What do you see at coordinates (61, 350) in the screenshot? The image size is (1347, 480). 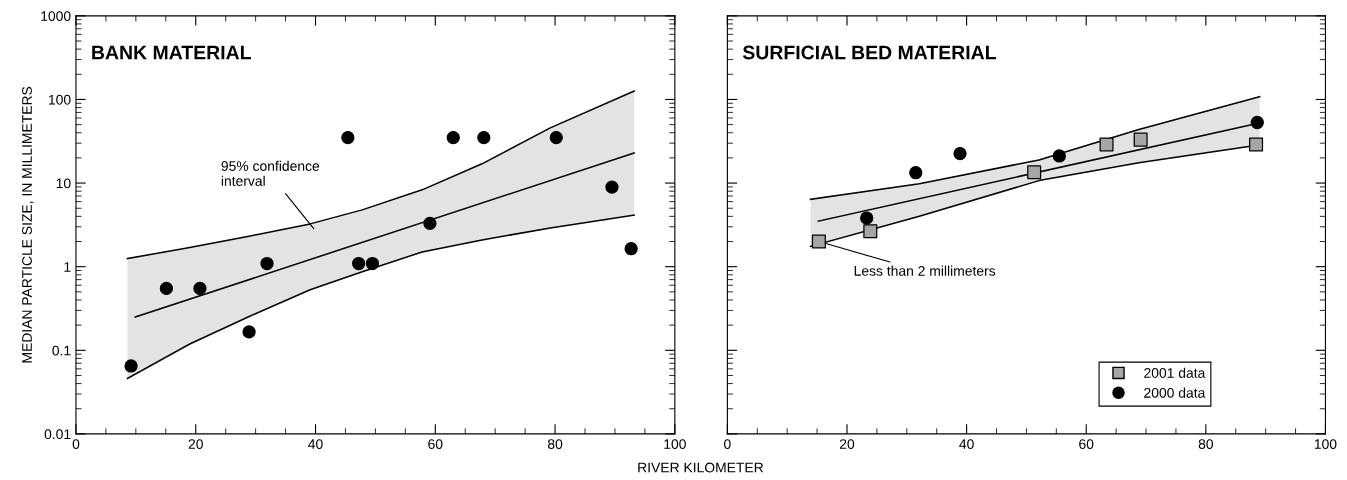 I see `y-tick-label: 0.1` at bounding box center [61, 350].